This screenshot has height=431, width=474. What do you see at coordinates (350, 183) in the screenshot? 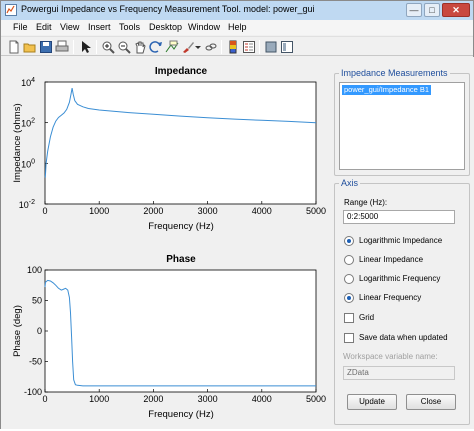
I see `axis-panel-title: Axis` at bounding box center [350, 183].